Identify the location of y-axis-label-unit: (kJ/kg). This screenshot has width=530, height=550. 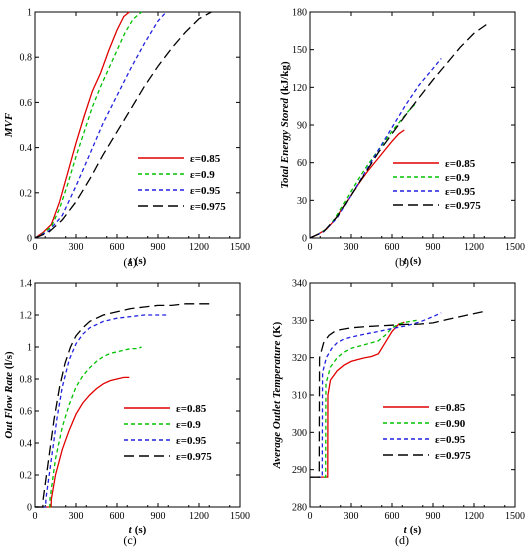
(285, 78).